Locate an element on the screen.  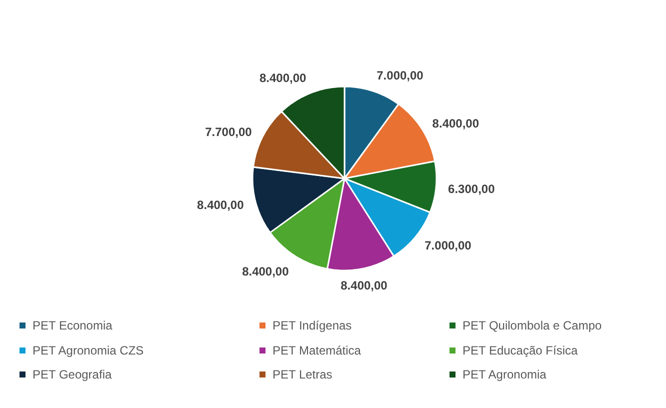
legend-label: PET Agronomia is located at coordinates (504, 375).